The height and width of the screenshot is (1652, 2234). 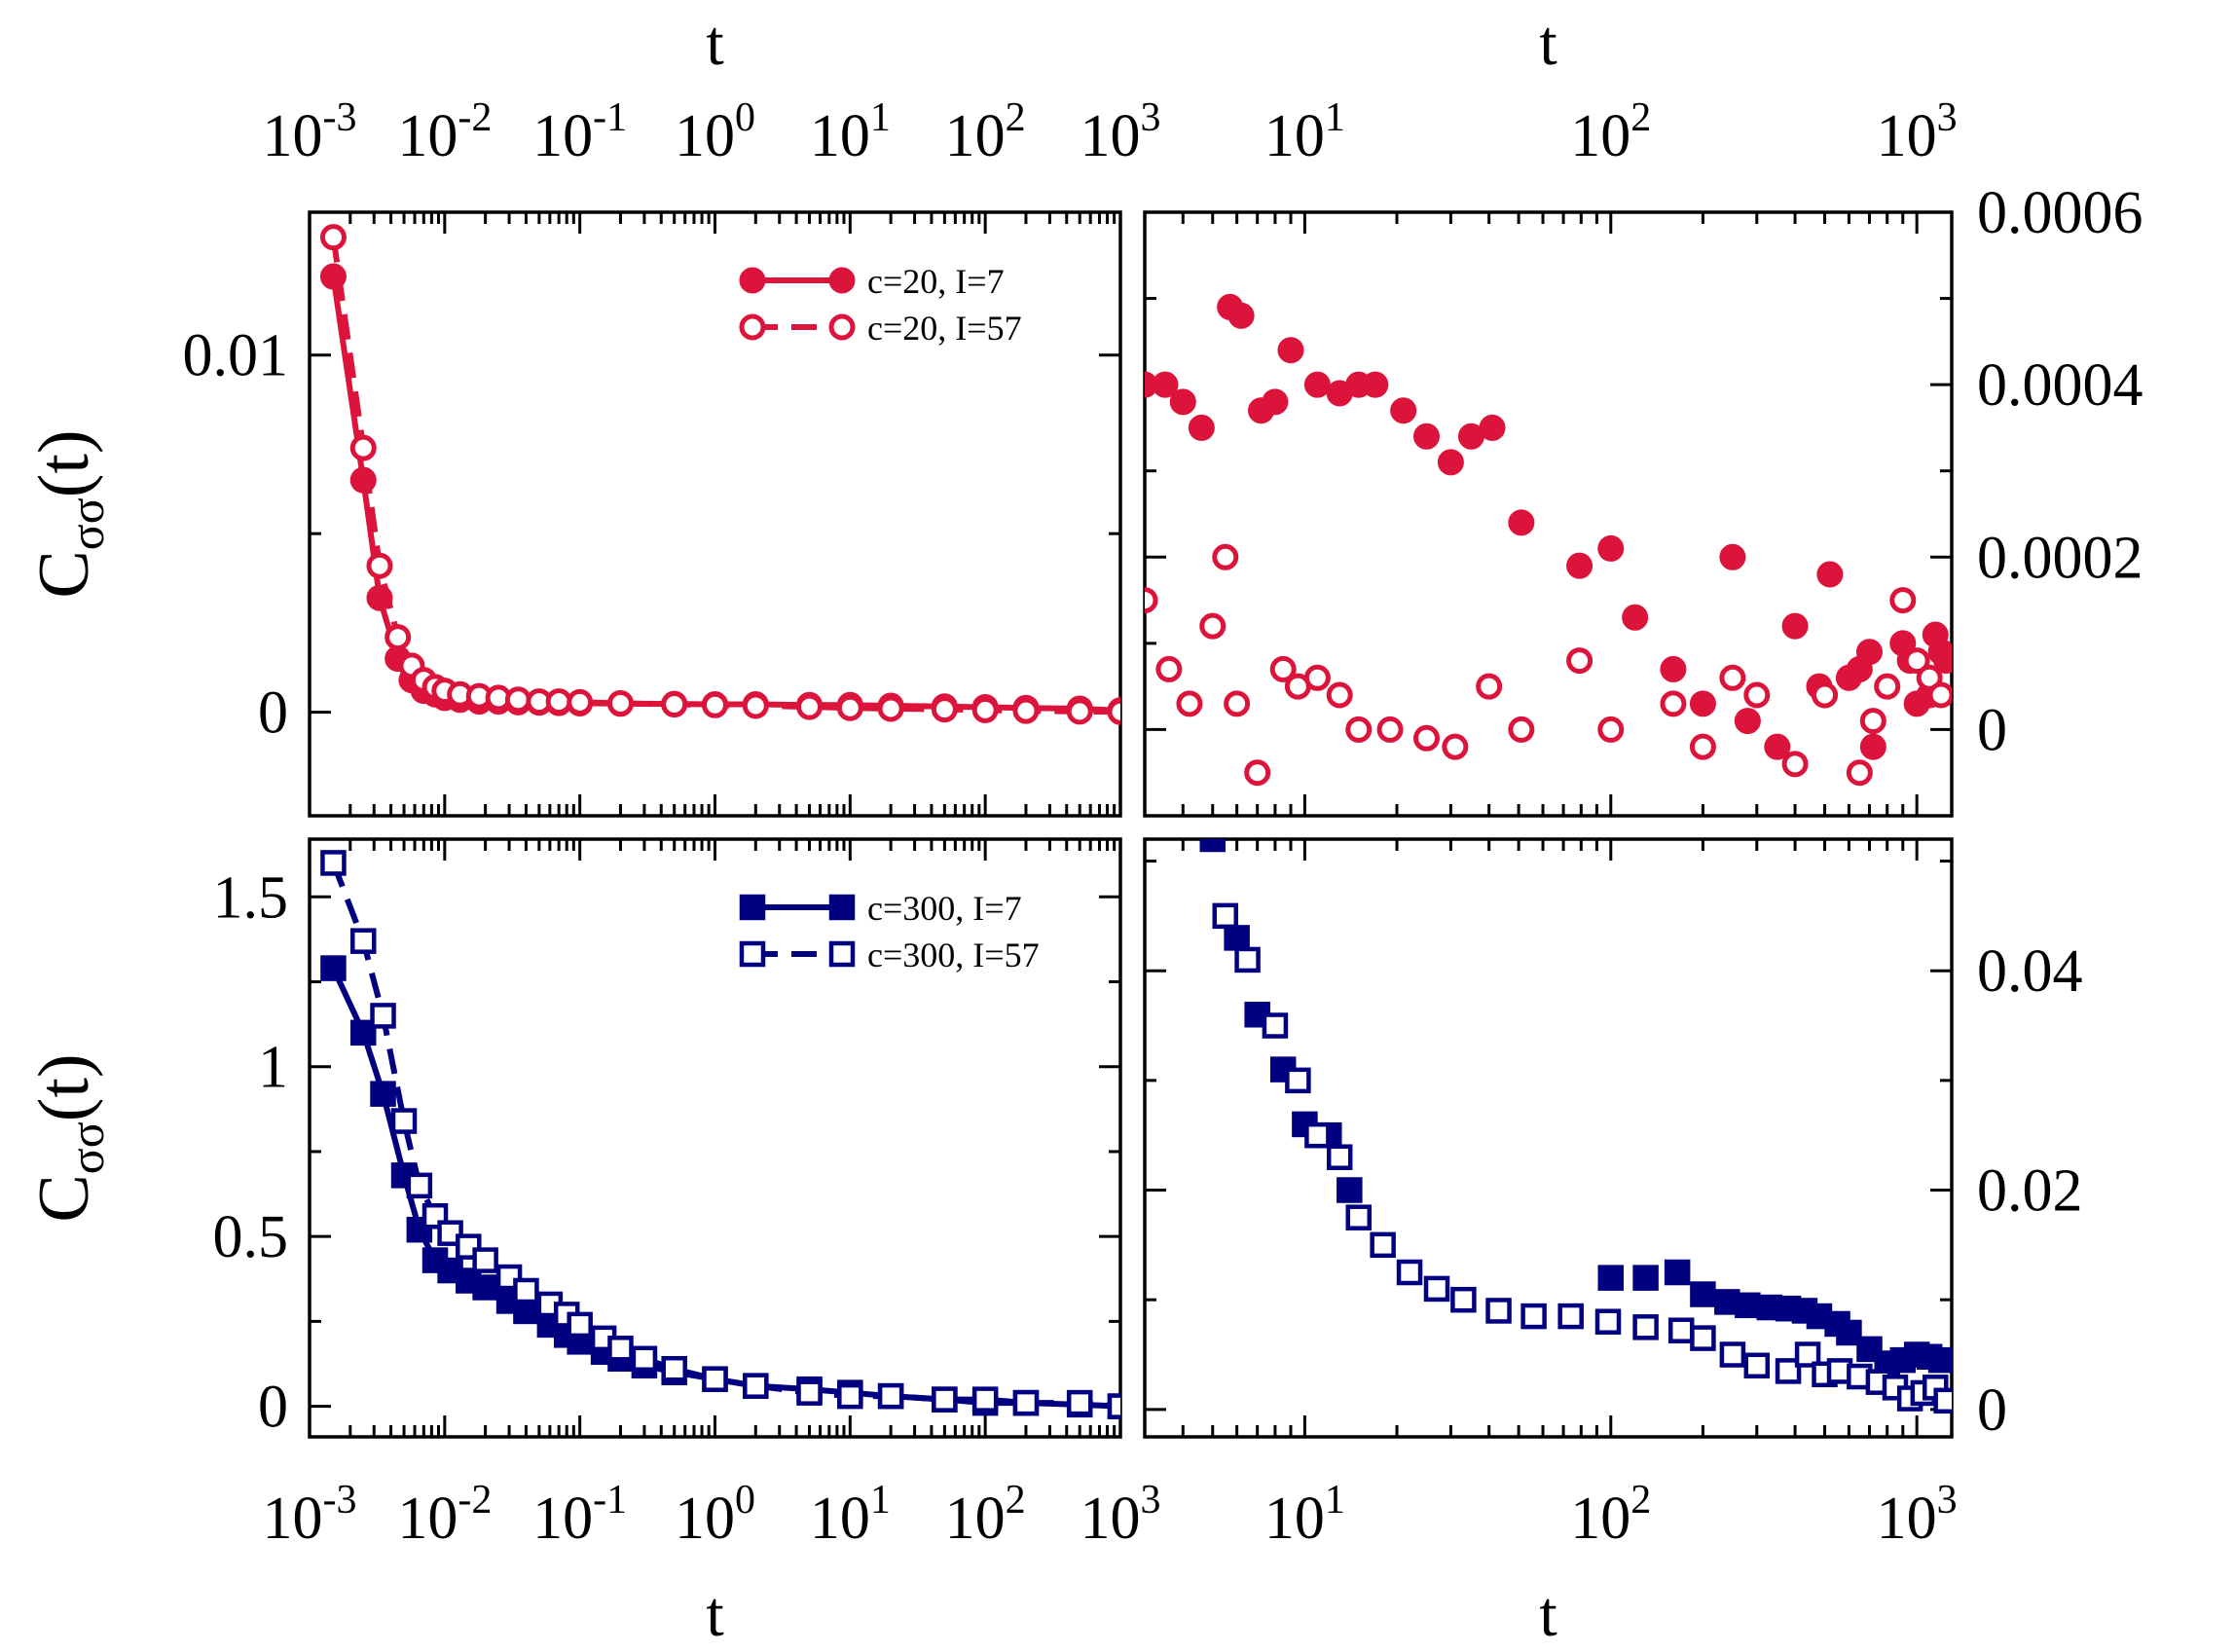 I want to click on legend-label: c=20, I=7, so click(x=936, y=281).